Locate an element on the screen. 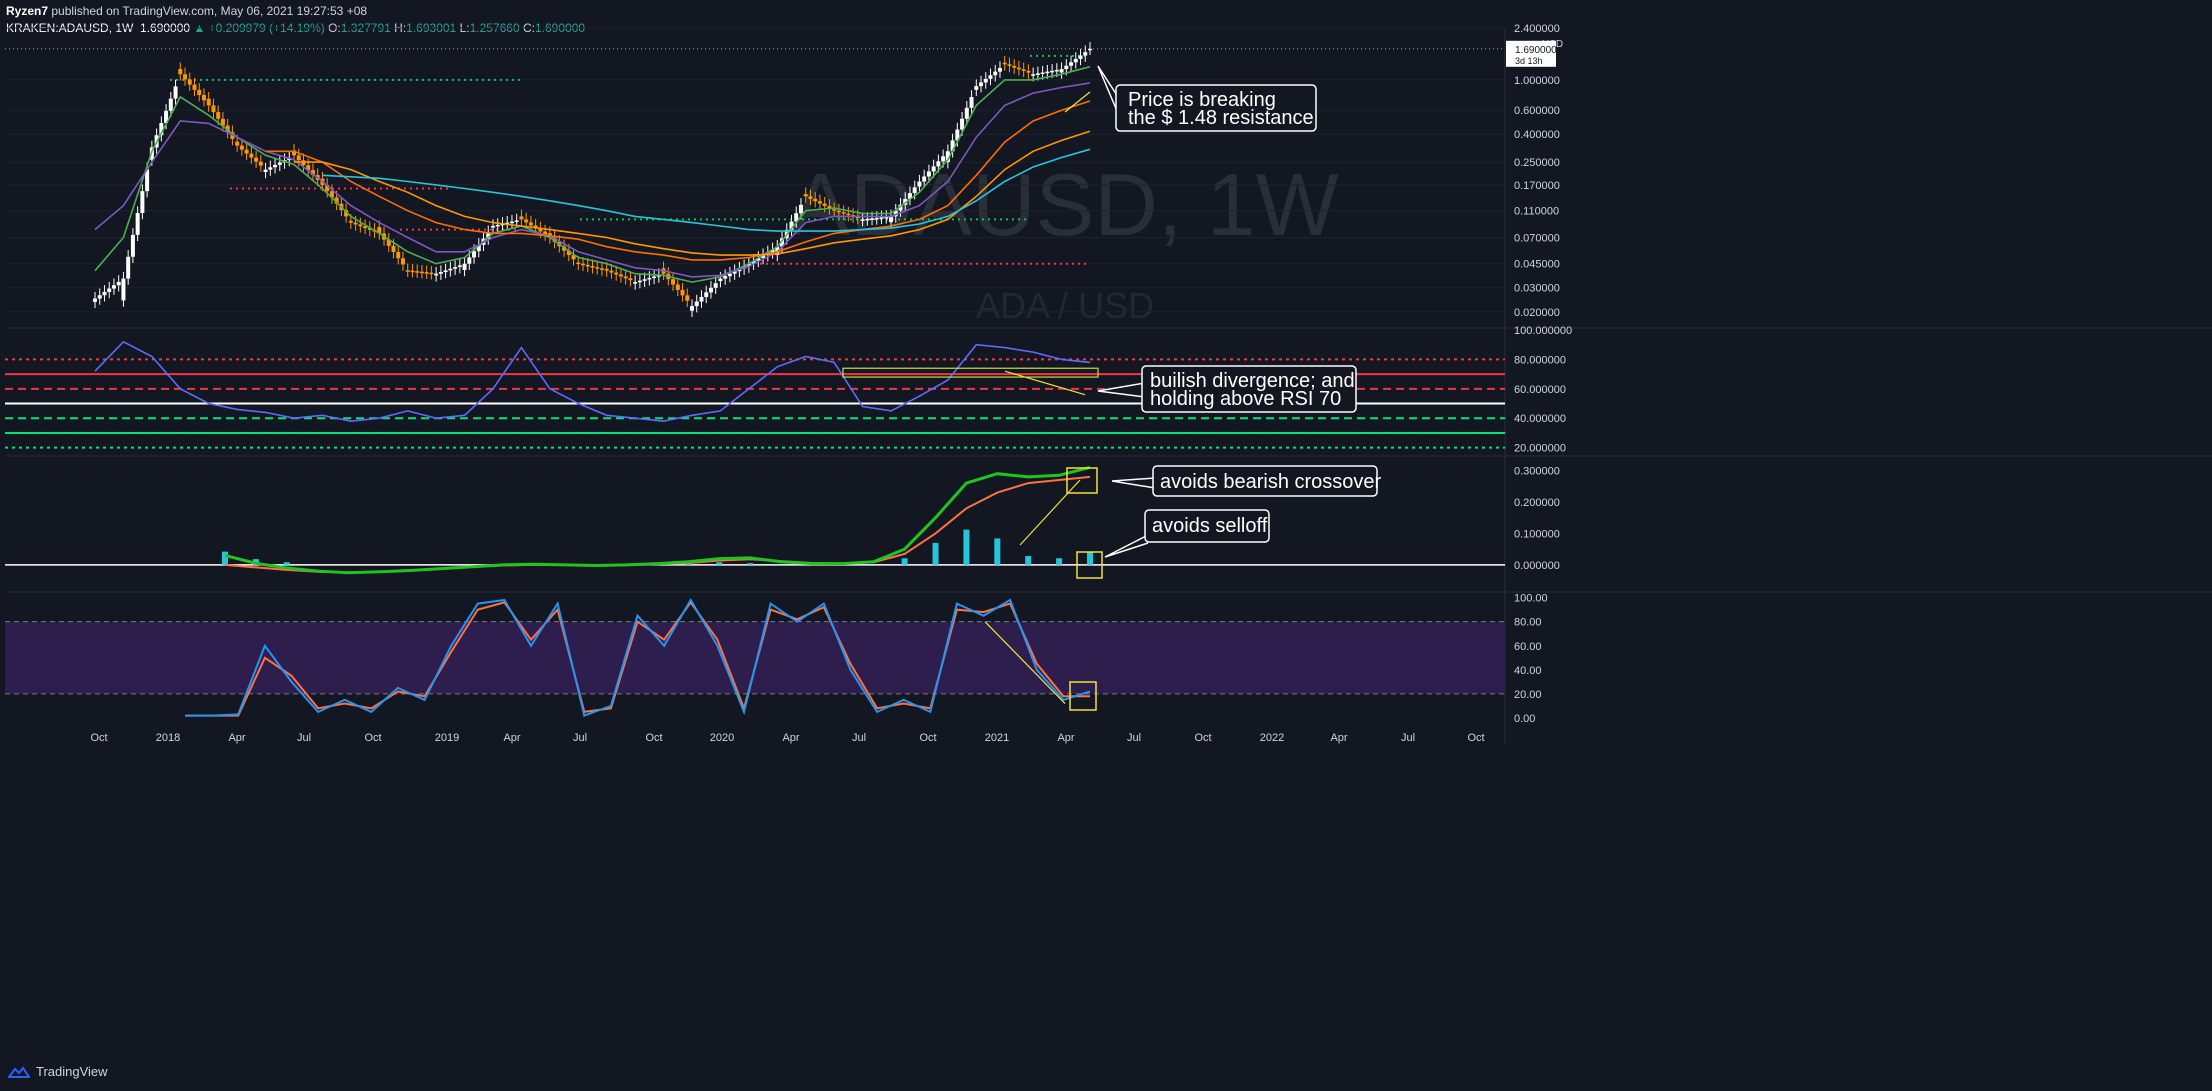  stoch-tick-label: 0.00 is located at coordinates (1524, 719).